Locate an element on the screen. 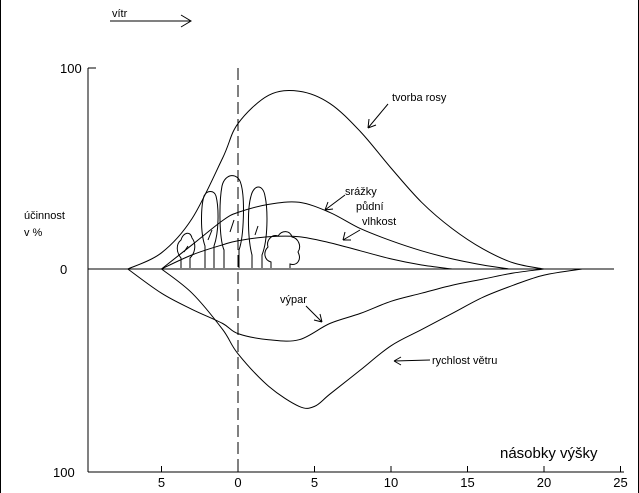 This screenshot has width=639, height=493. curve-pudni-vlhkost is located at coordinates (307, 252).